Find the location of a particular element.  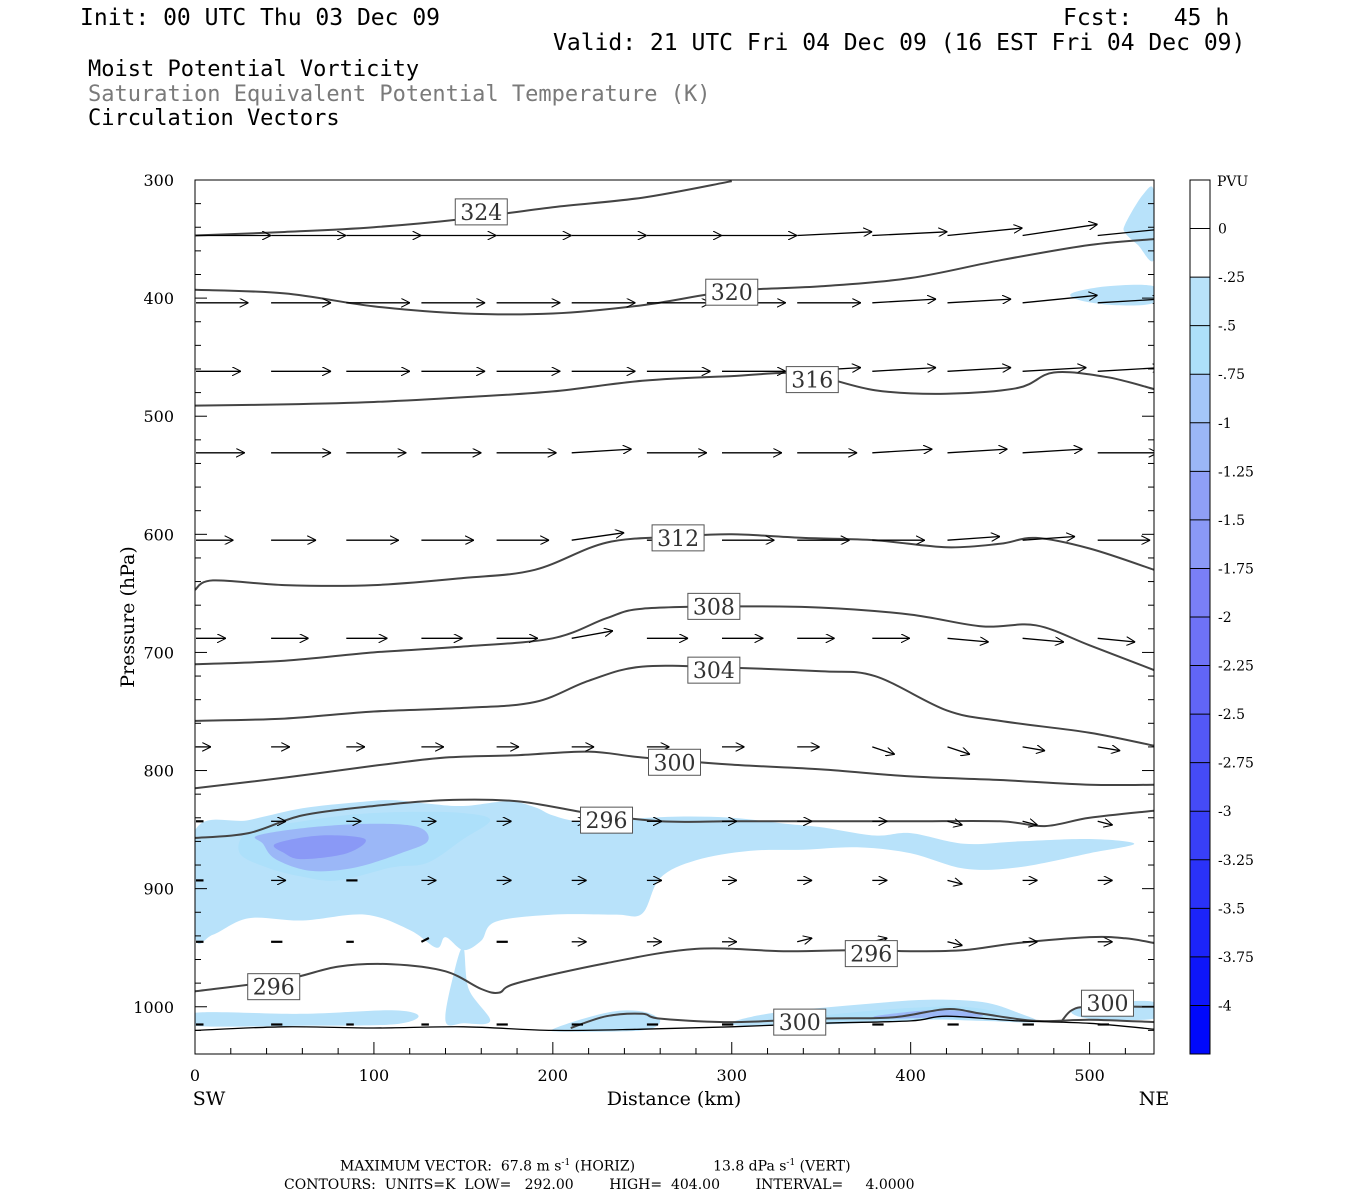

x-axis-title: Distance (km) is located at coordinates (674, 1099).